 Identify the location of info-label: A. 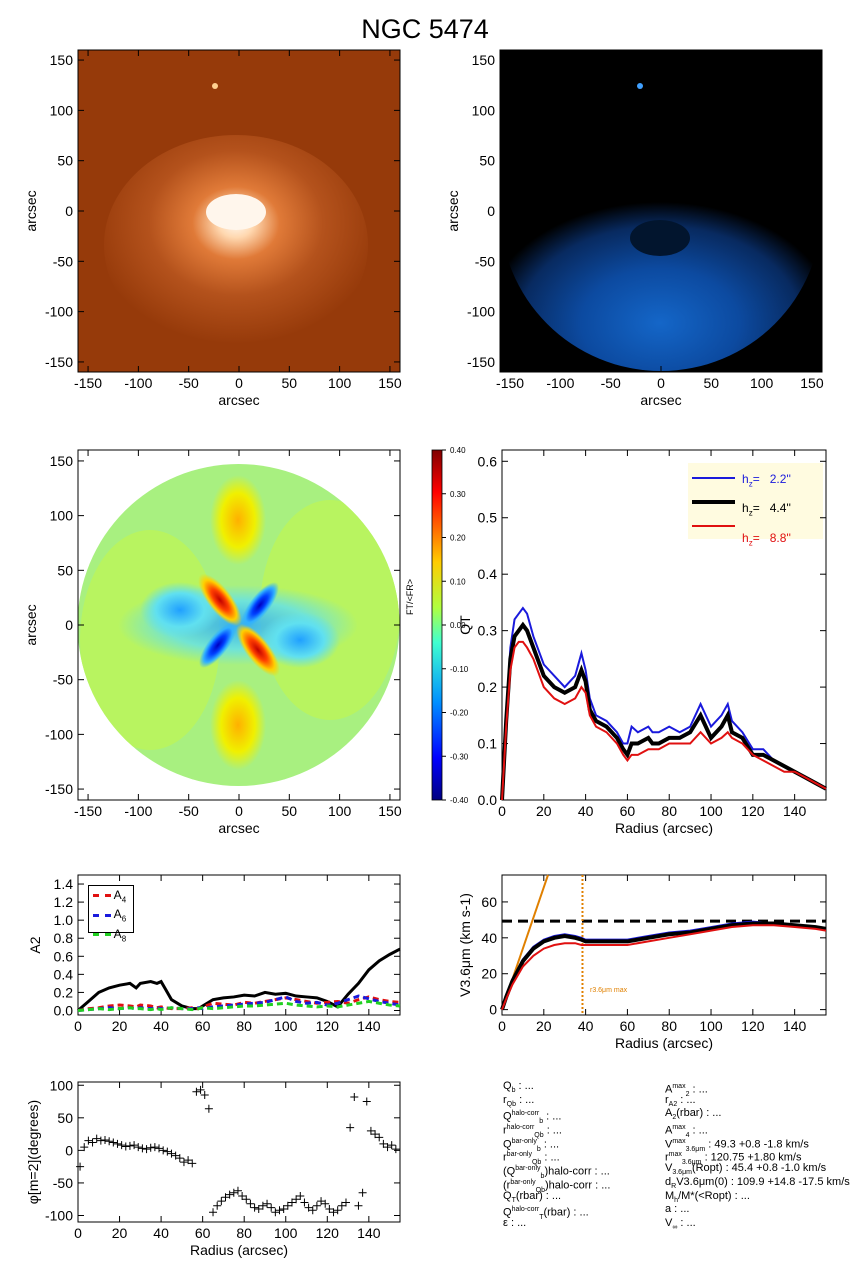
(669, 1113).